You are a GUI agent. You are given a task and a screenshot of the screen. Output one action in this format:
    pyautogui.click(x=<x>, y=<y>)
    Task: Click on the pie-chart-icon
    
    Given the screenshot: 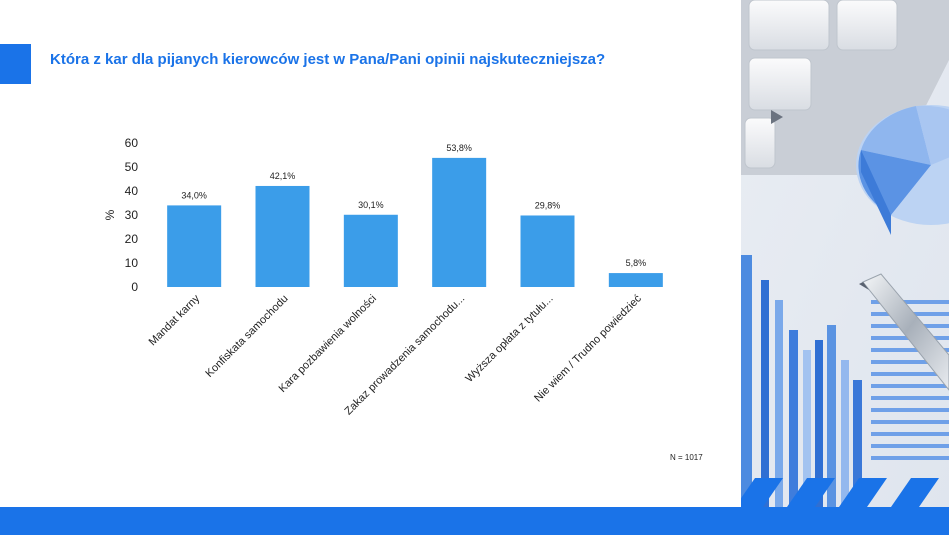 What is the action you would take?
    pyautogui.click(x=902, y=170)
    